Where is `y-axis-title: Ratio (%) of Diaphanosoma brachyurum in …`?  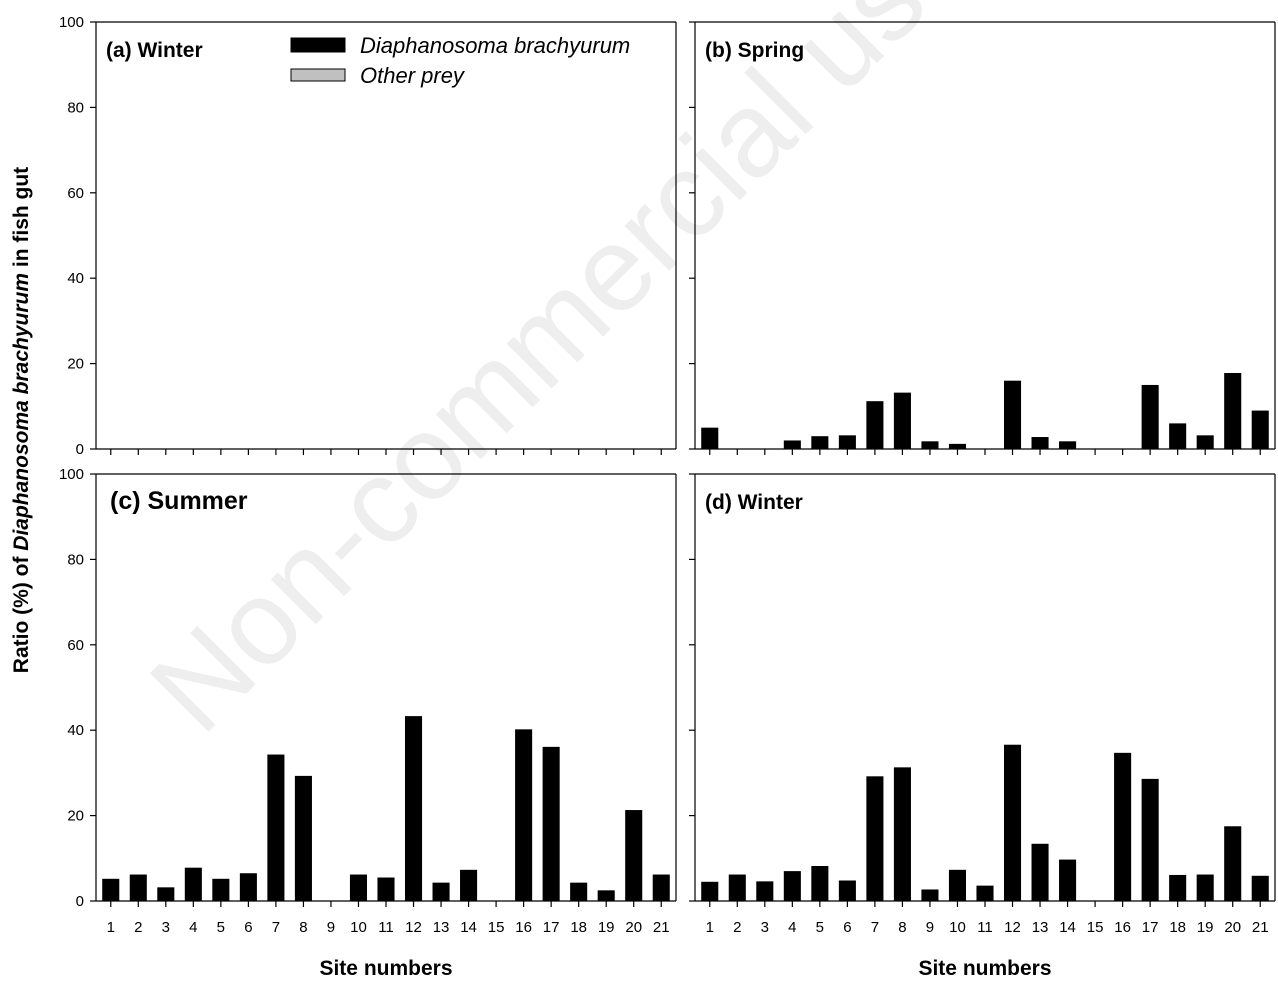 y-axis-title: Ratio (%) of Diaphanosoma brachyurum in … is located at coordinates (21, 420).